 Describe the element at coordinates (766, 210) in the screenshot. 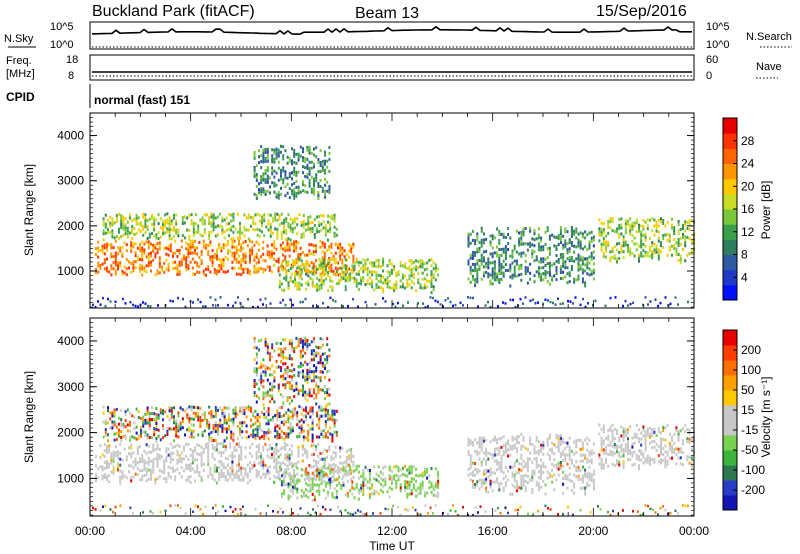

I see `power-colorbar-label: Power [dB]` at that location.